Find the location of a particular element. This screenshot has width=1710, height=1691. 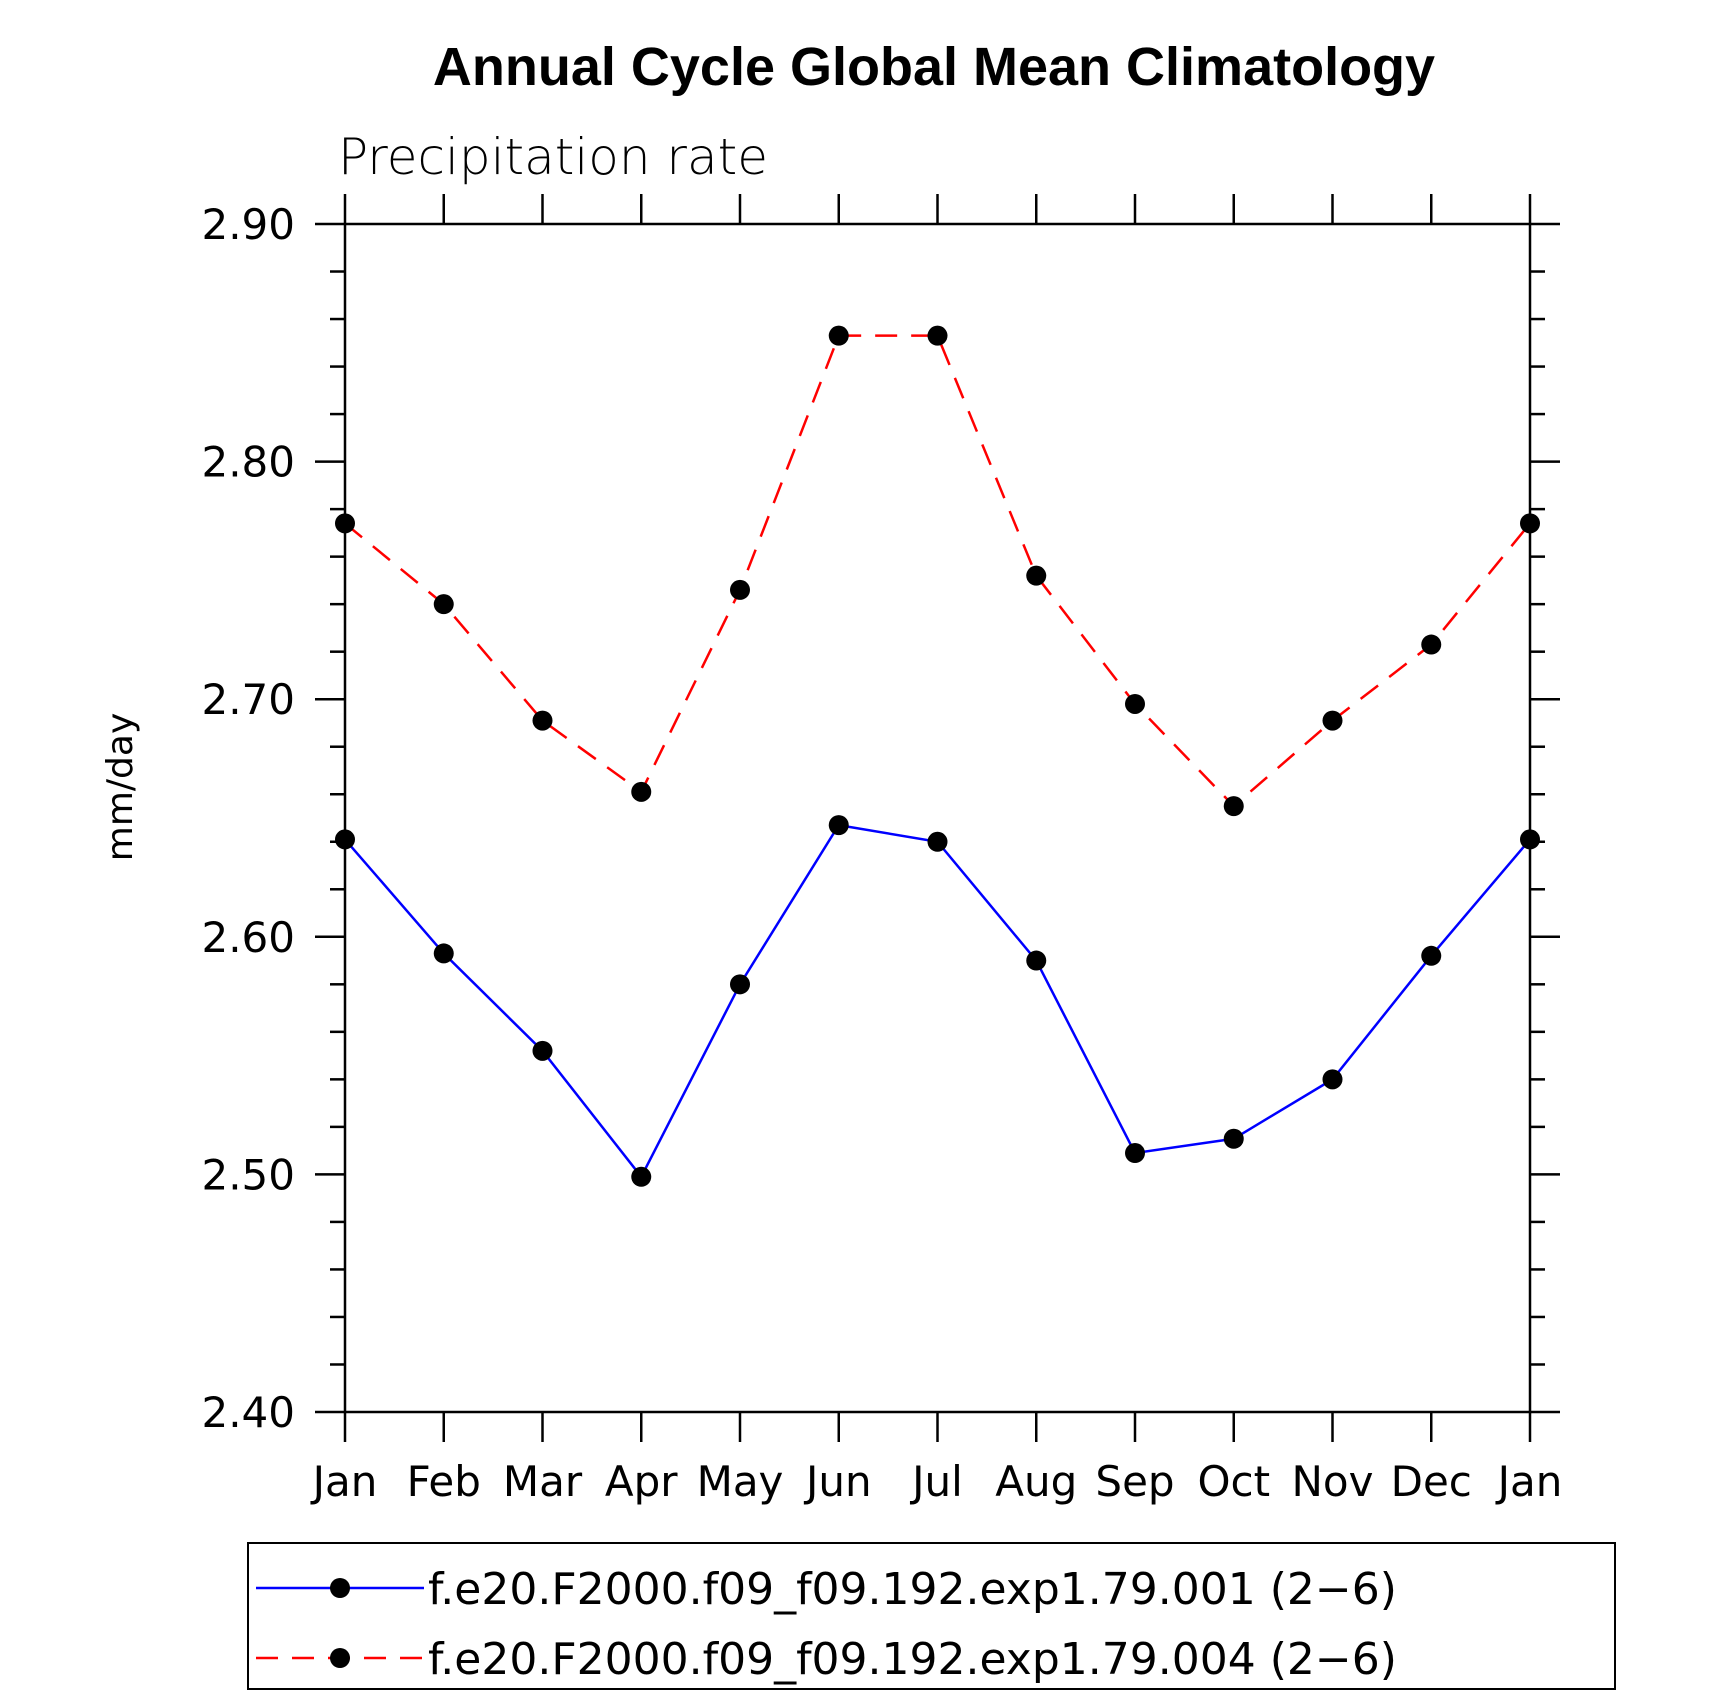

x-tick-label: Jun is located at coordinates (837, 1481).